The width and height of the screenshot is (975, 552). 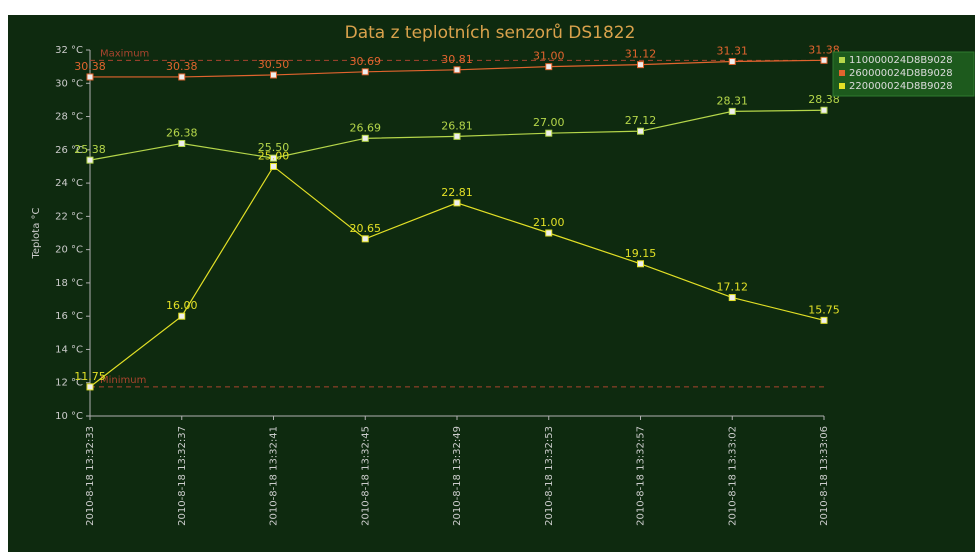 I want to click on threshold-label: Minimum, so click(x=123, y=380).